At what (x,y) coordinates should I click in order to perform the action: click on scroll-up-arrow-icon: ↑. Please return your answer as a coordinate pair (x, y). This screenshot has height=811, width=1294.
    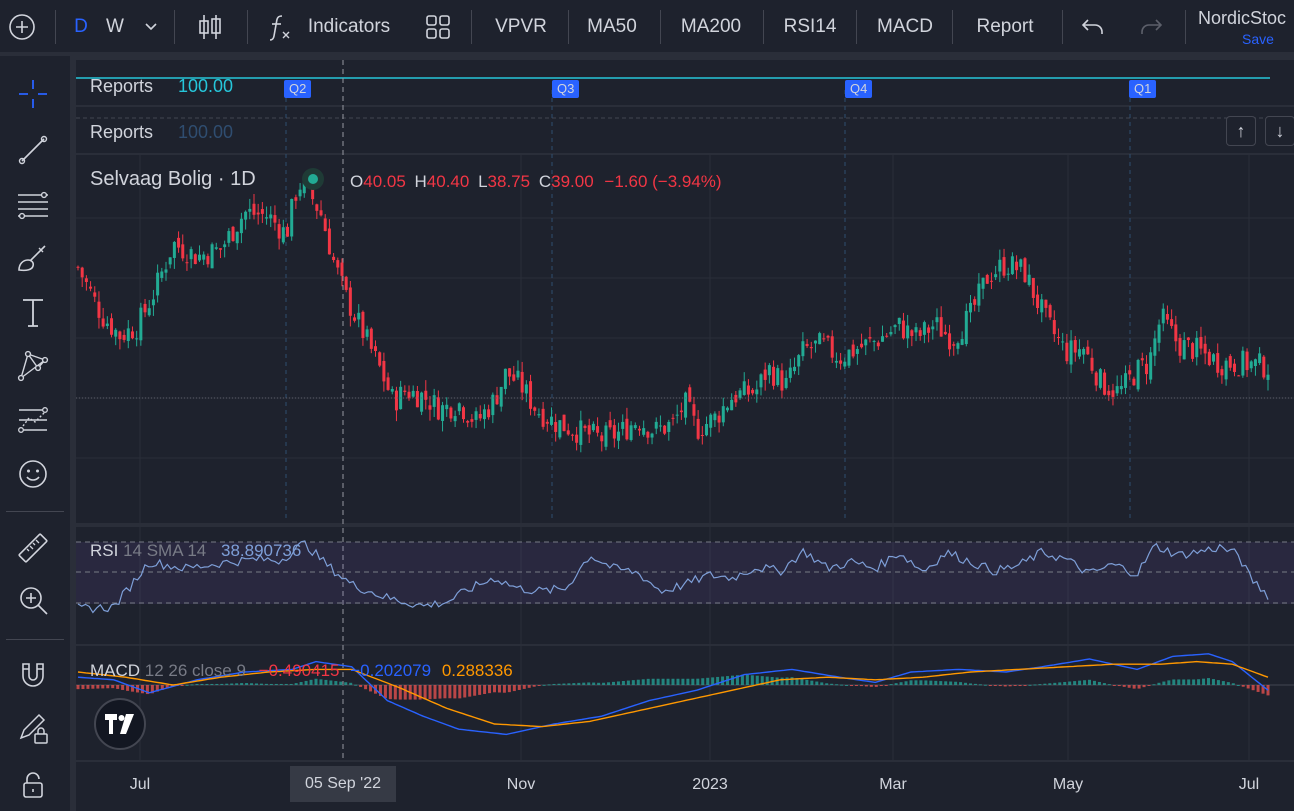
    Looking at the image, I should click on (1241, 131).